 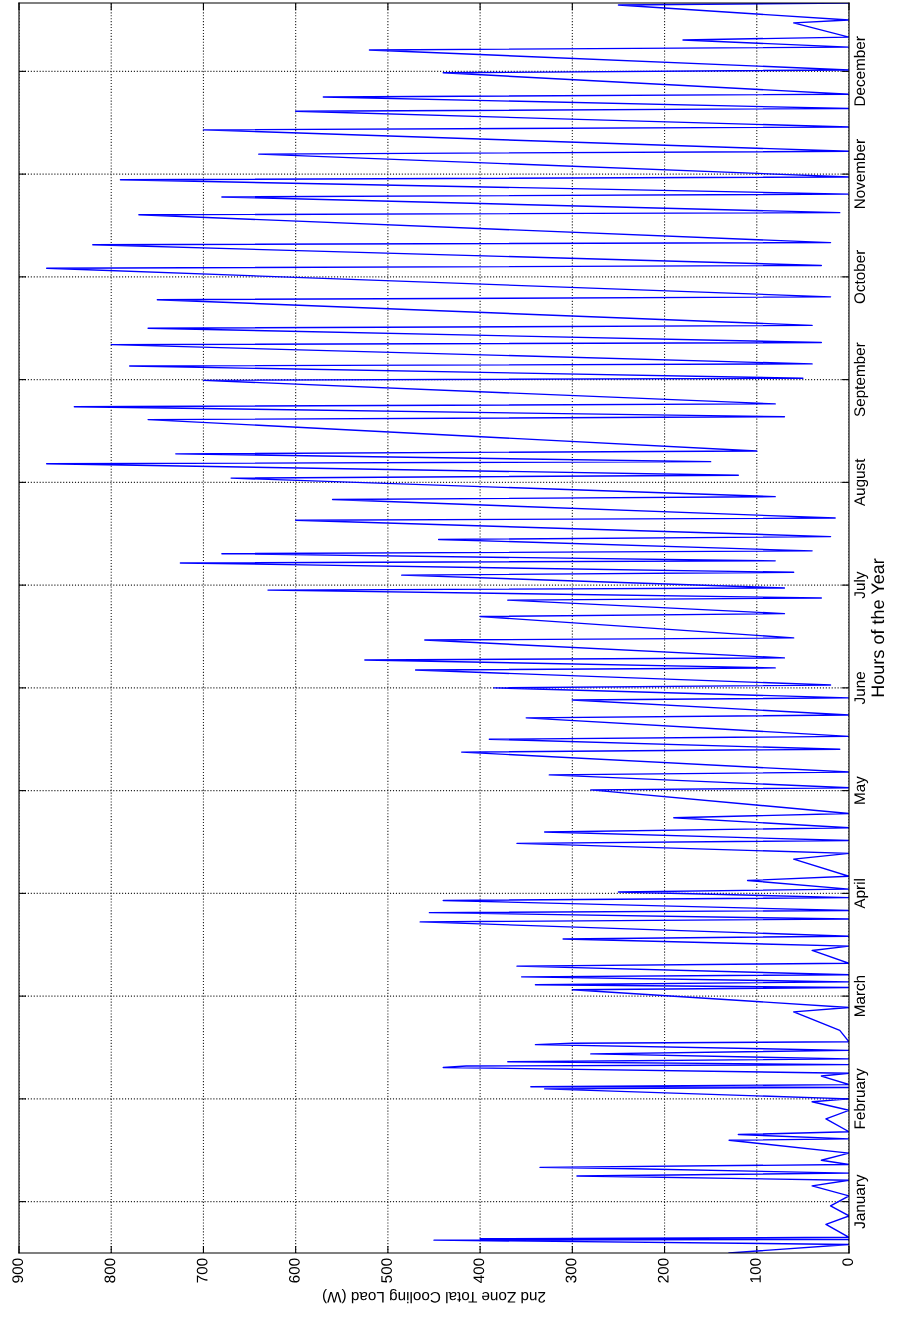 What do you see at coordinates (434, 1296) in the screenshot?
I see `x-axis-title: 2nd Zone Total Cooling Load (W)` at bounding box center [434, 1296].